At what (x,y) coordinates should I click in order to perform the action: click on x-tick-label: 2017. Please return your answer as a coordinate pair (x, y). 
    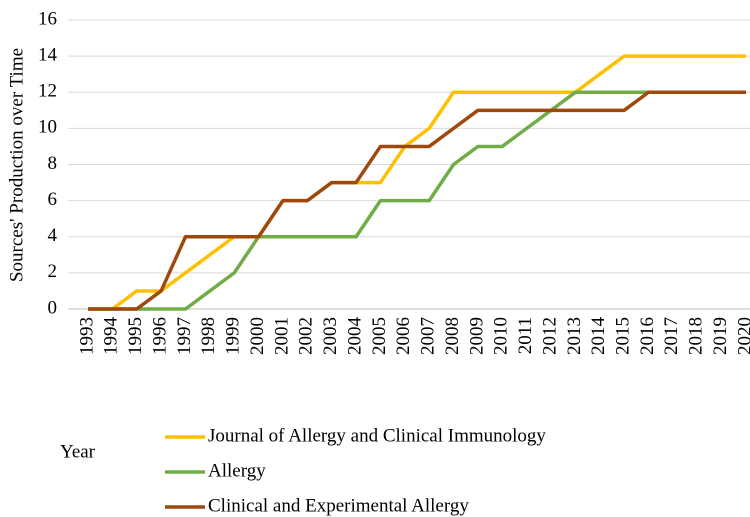
    Looking at the image, I should click on (671, 336).